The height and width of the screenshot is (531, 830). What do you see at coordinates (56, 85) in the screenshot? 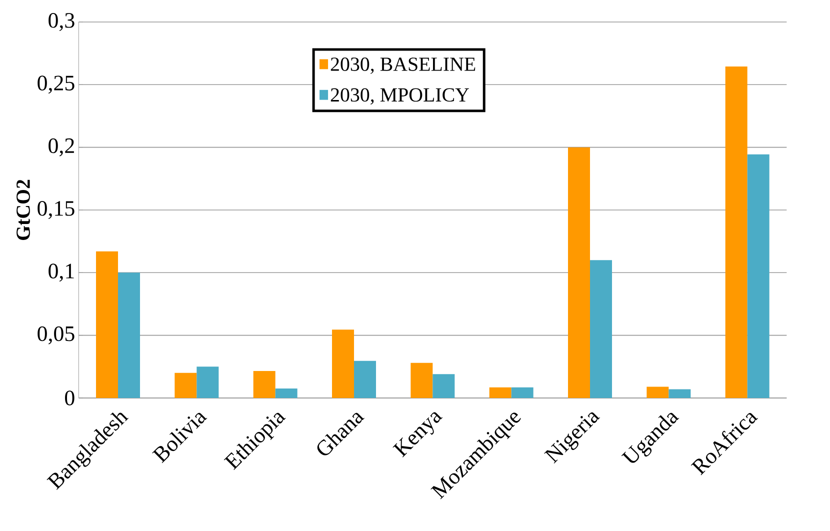
I see `y-tick-label: 0,25` at bounding box center [56, 85].